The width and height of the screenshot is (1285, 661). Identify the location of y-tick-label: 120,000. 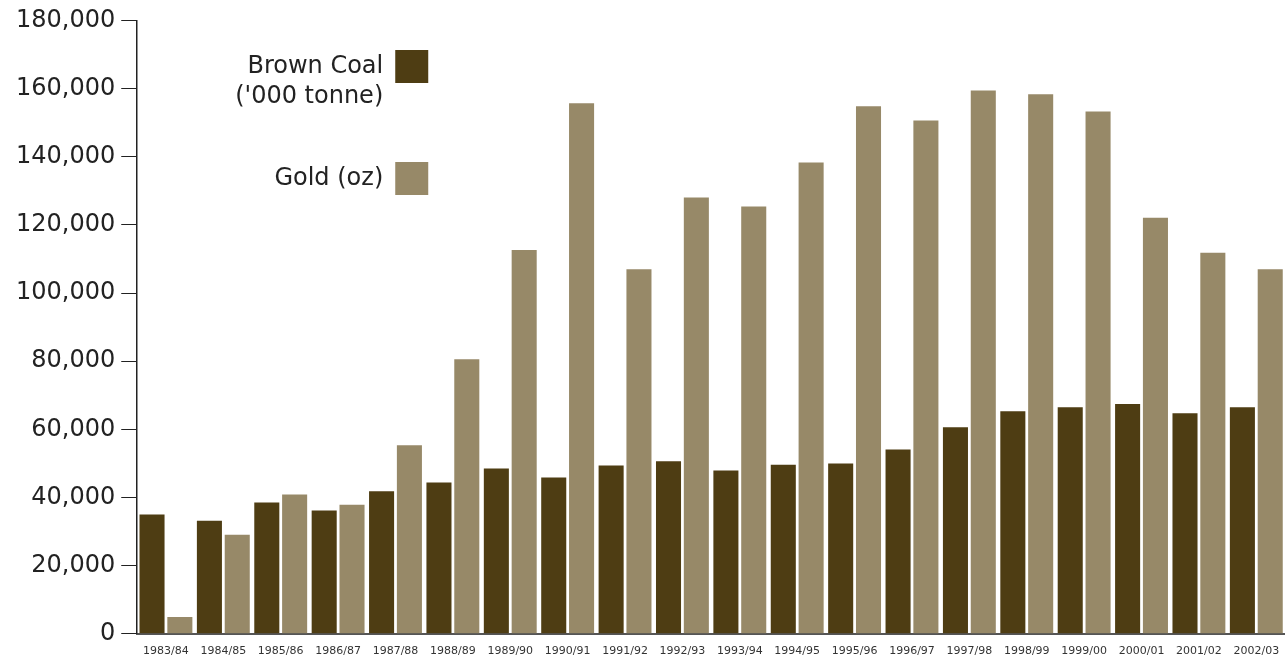
(66, 223).